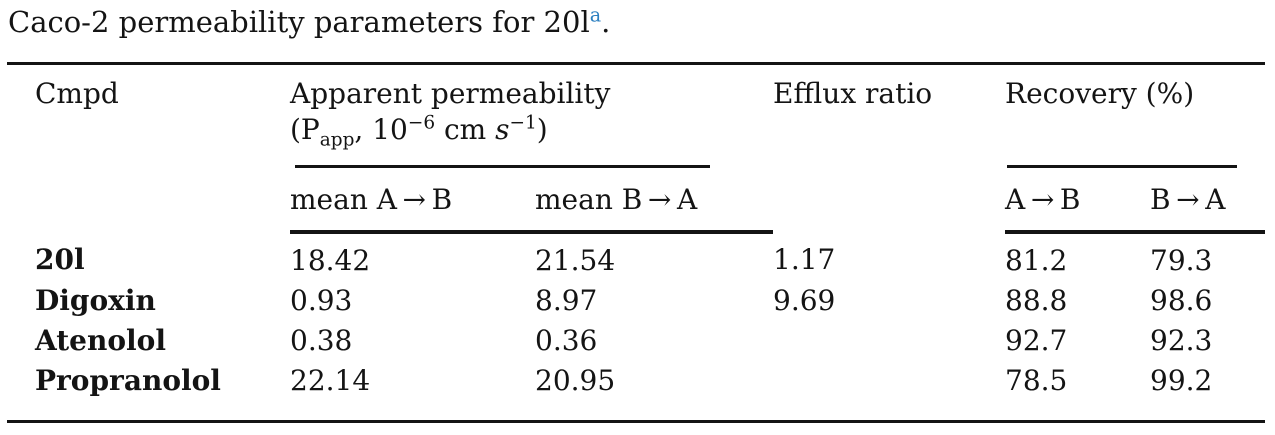 This screenshot has height=435, width=1275. I want to click on subheader-recovery-b-to-a: B → A, so click(1208, 200).